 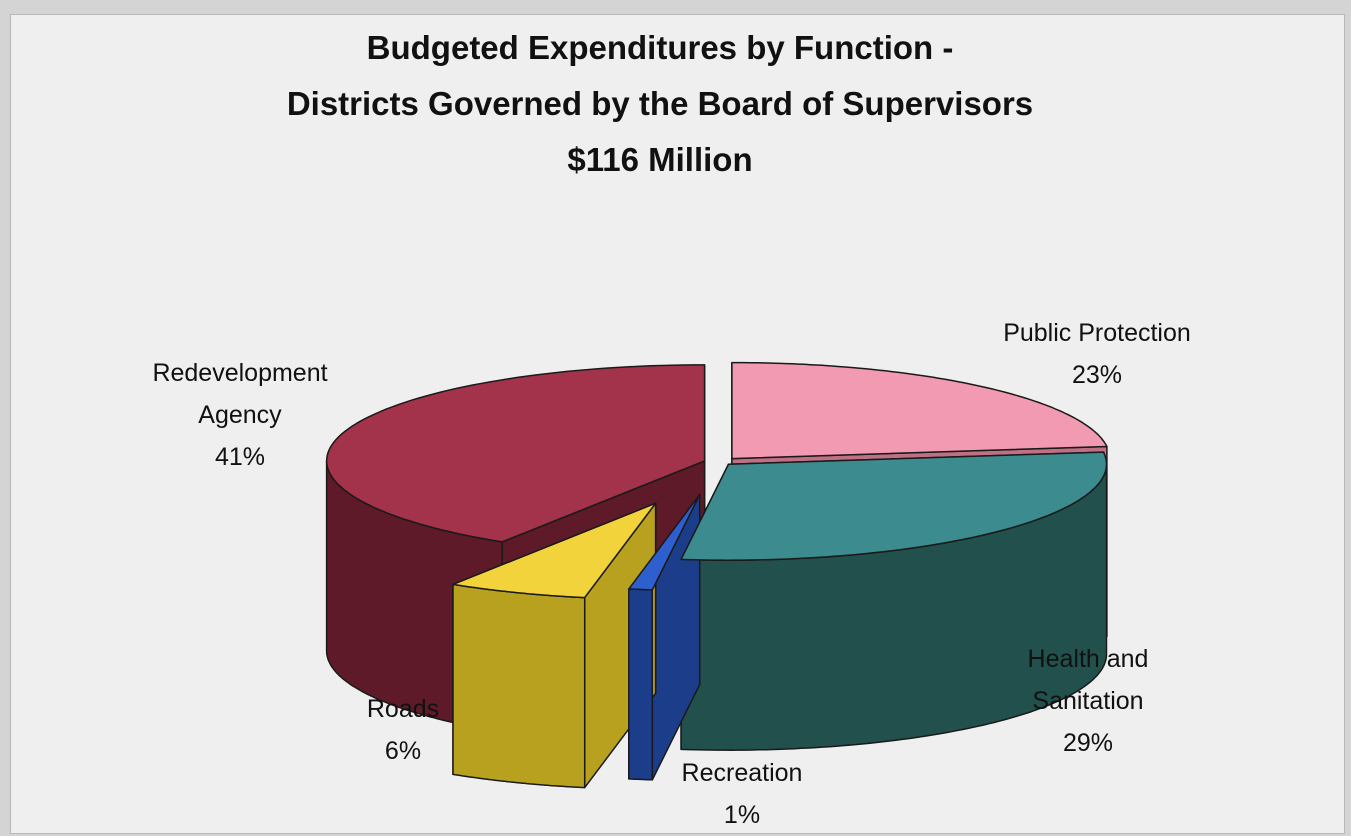 I want to click on label-redevelopment-agency-value: 41%, so click(x=240, y=457).